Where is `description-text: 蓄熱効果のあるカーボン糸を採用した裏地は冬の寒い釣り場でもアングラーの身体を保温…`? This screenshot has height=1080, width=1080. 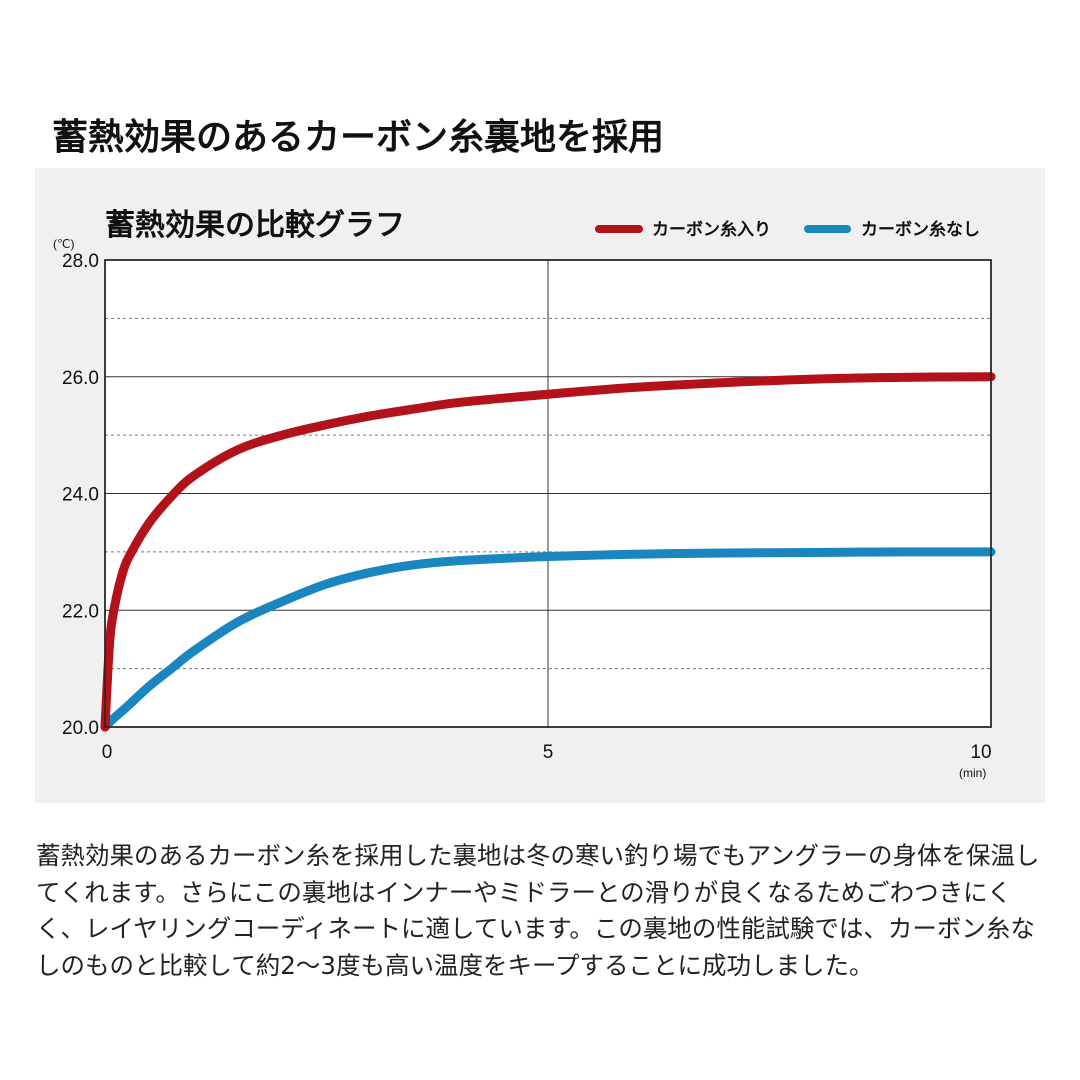
description-text: 蓄熱効果のあるカーボン糸を採用した裏地は冬の寒い釣り場でもアングラーの身体を保温… is located at coordinates (538, 910).